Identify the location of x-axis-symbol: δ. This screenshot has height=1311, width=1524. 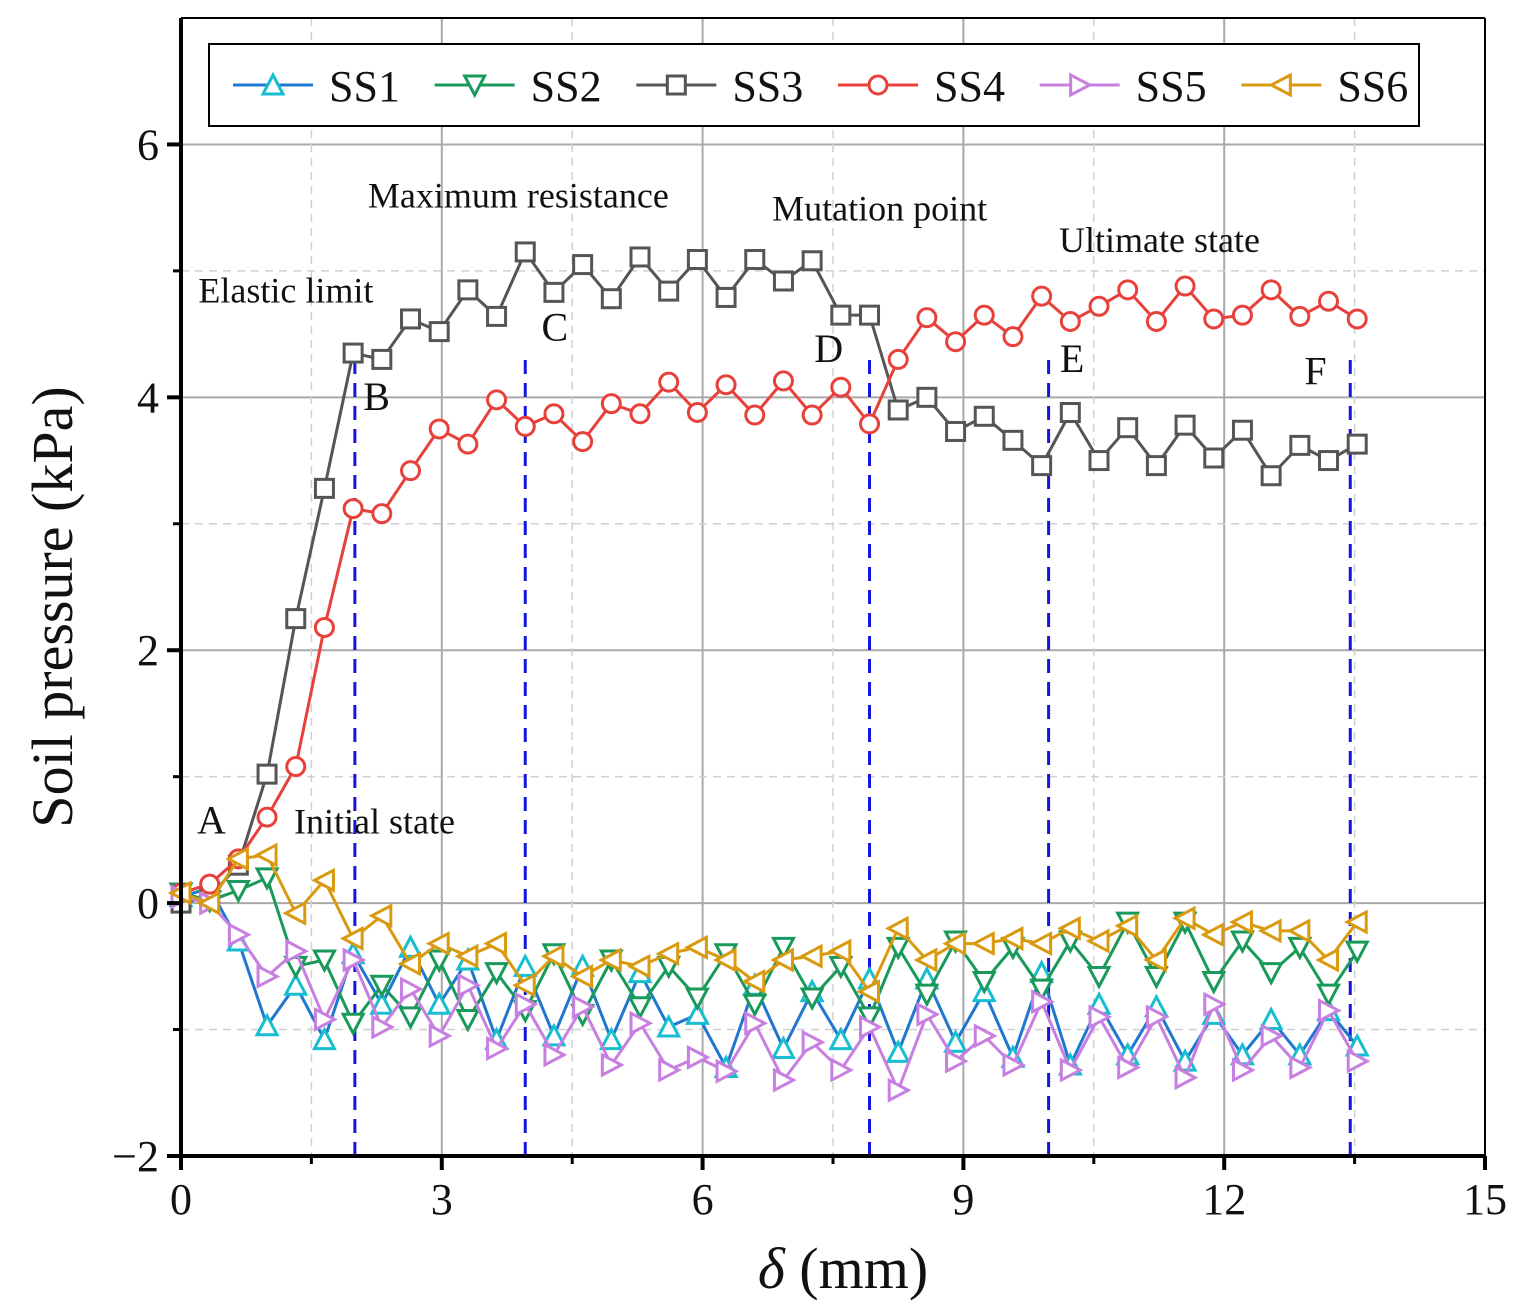
(772, 1268).